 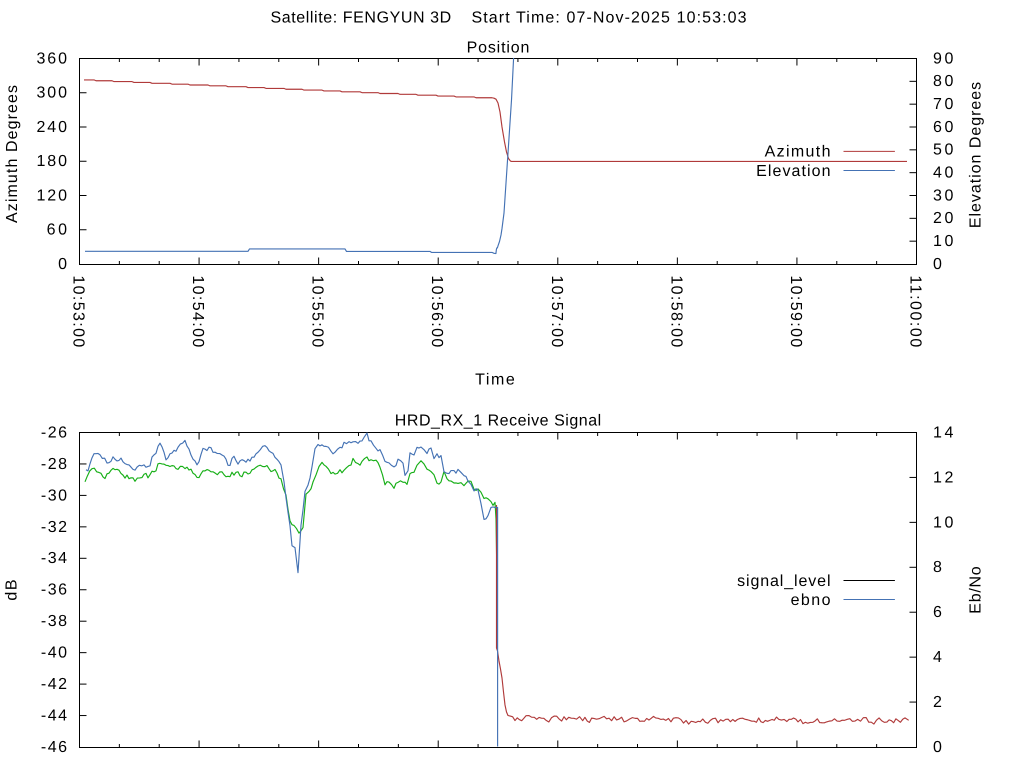 What do you see at coordinates (937, 657) in the screenshot?
I see `svg-text: 4` at bounding box center [937, 657].